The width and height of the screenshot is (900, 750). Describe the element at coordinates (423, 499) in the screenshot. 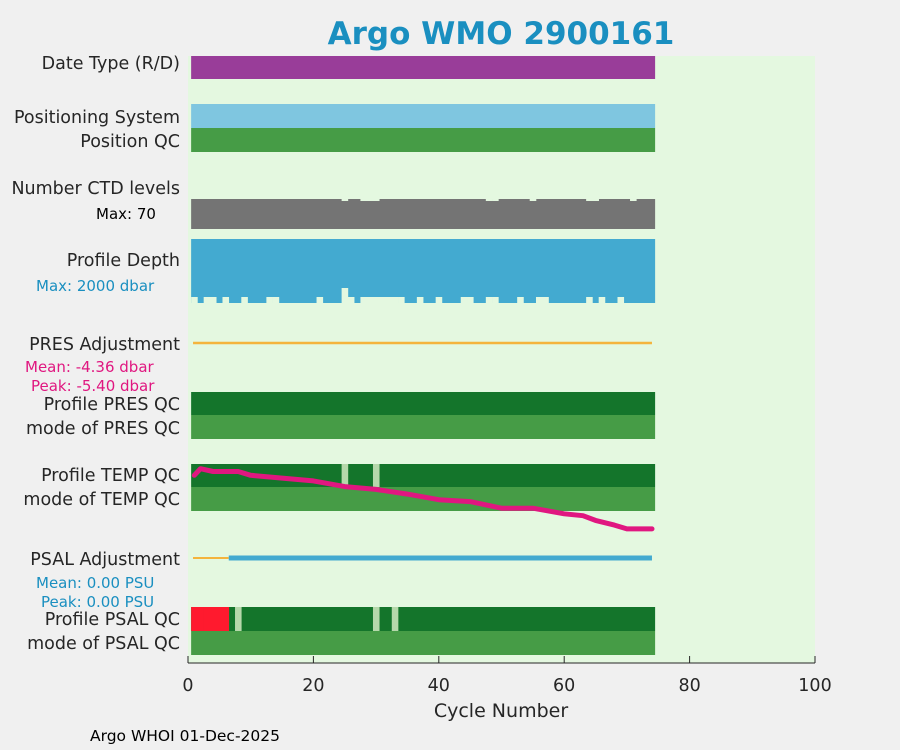

I see `temp-trend-line` at that location.